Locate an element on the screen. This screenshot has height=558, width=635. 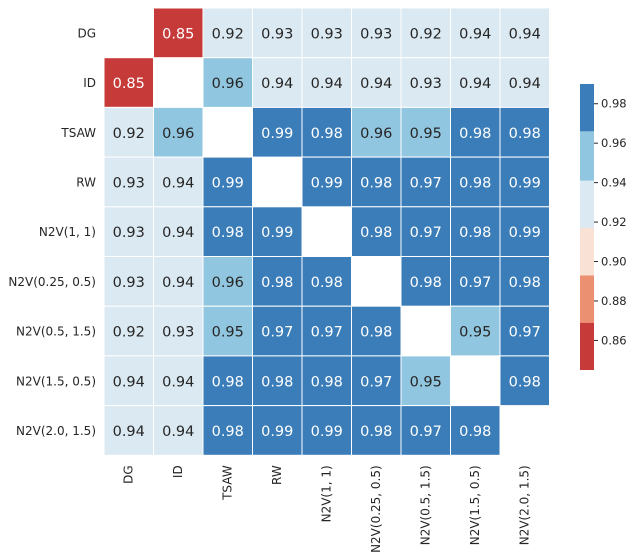
colorbar-tick-label: 0.88 is located at coordinates (614, 301).